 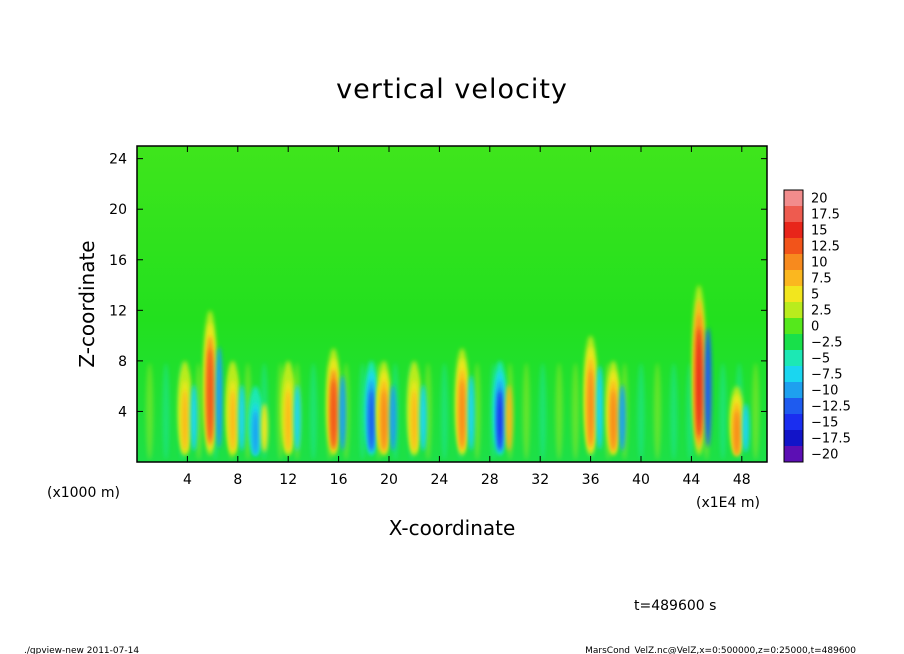 I want to click on x-unit-right: (x1E4 m), so click(x=728, y=503).